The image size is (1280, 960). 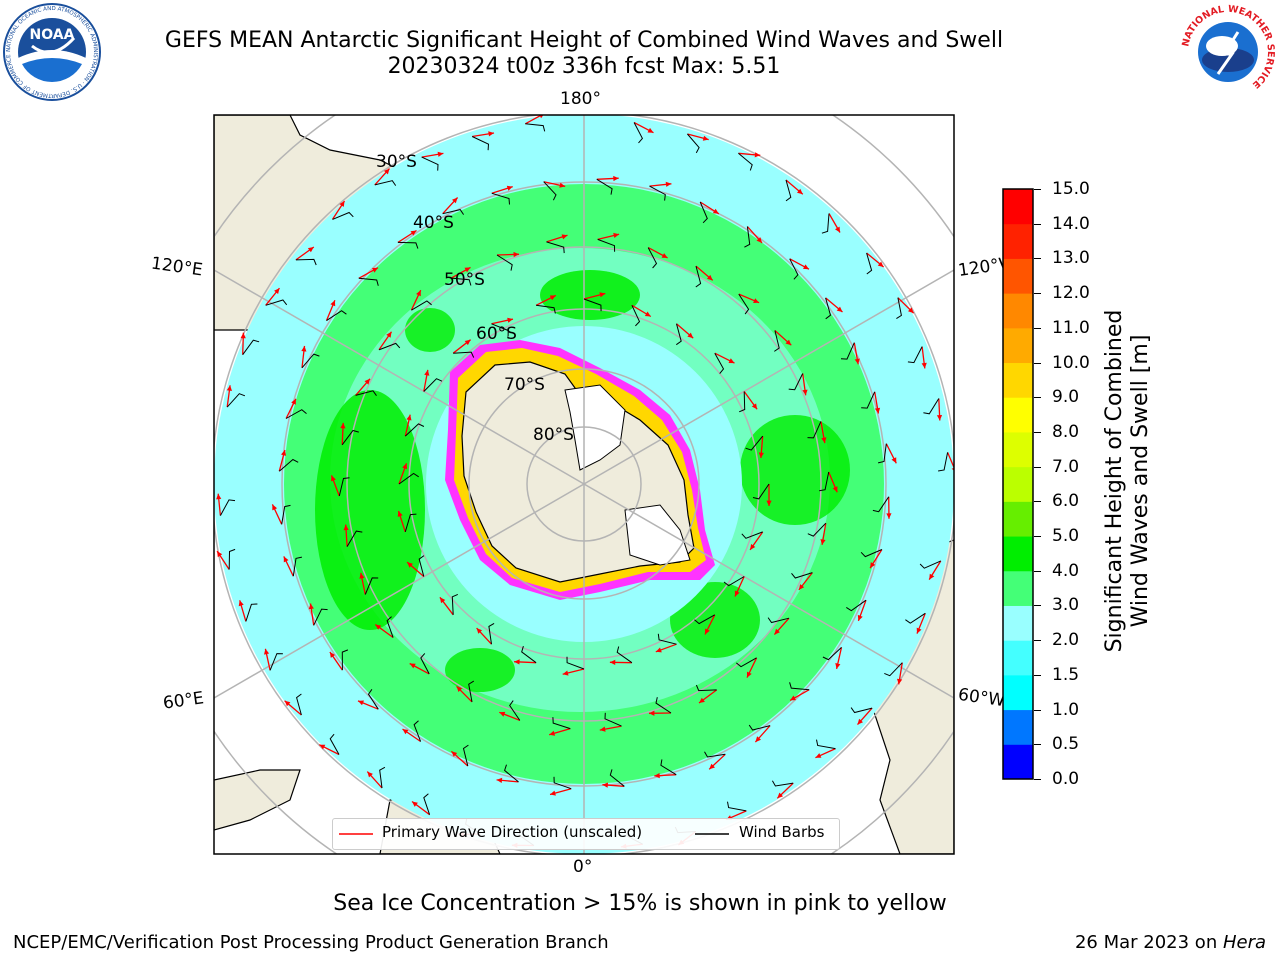 What do you see at coordinates (1066, 709) in the screenshot?
I see `colorbar-tick-label: 1.0` at bounding box center [1066, 709].